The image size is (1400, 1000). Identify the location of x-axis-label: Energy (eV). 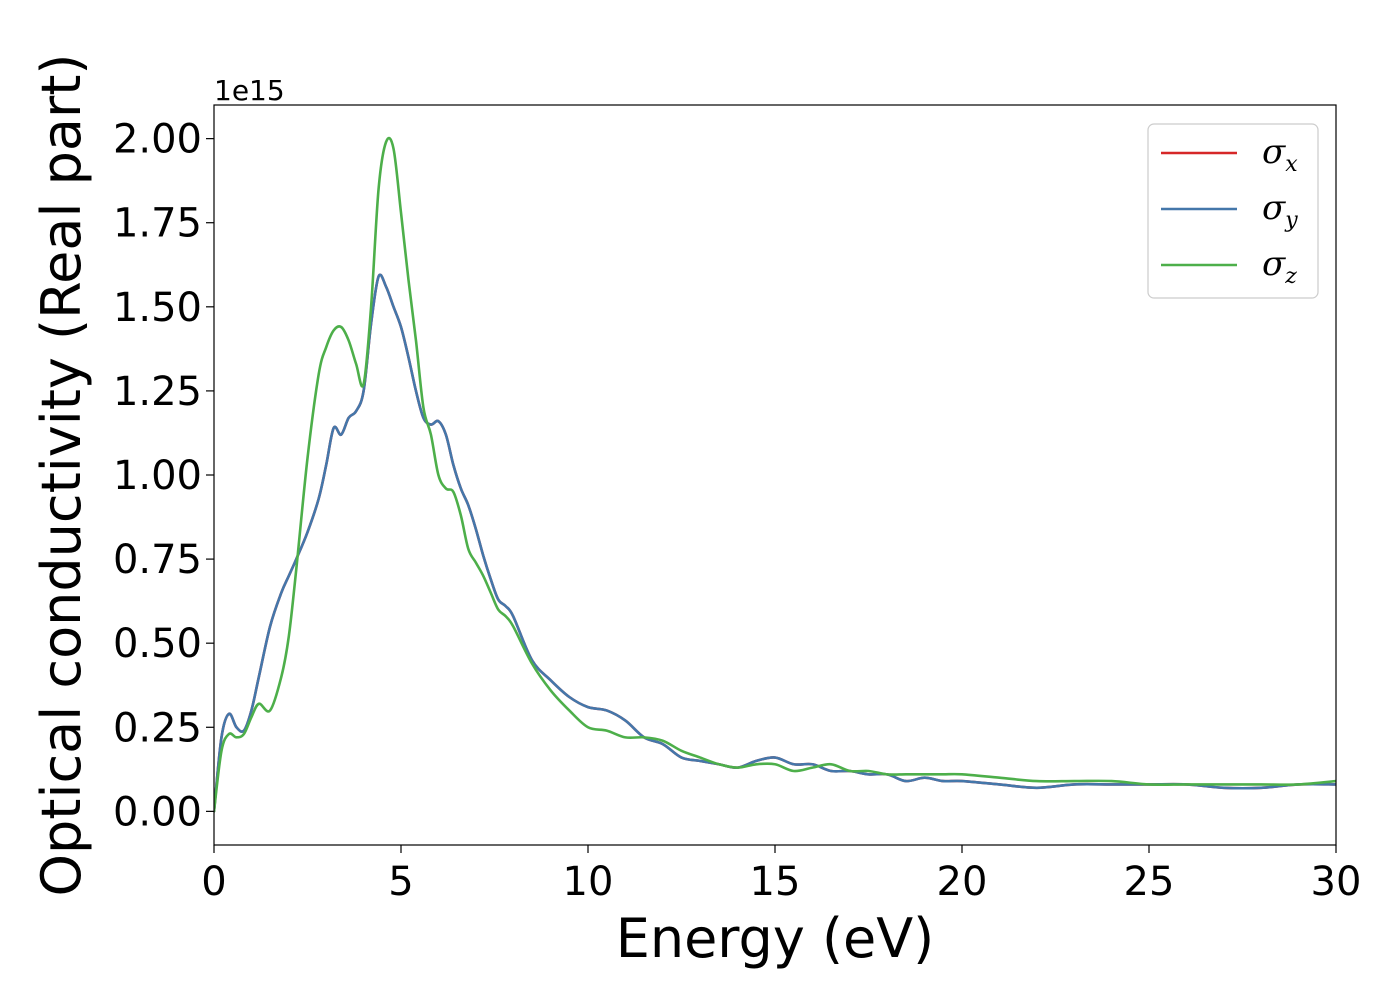
(775, 938).